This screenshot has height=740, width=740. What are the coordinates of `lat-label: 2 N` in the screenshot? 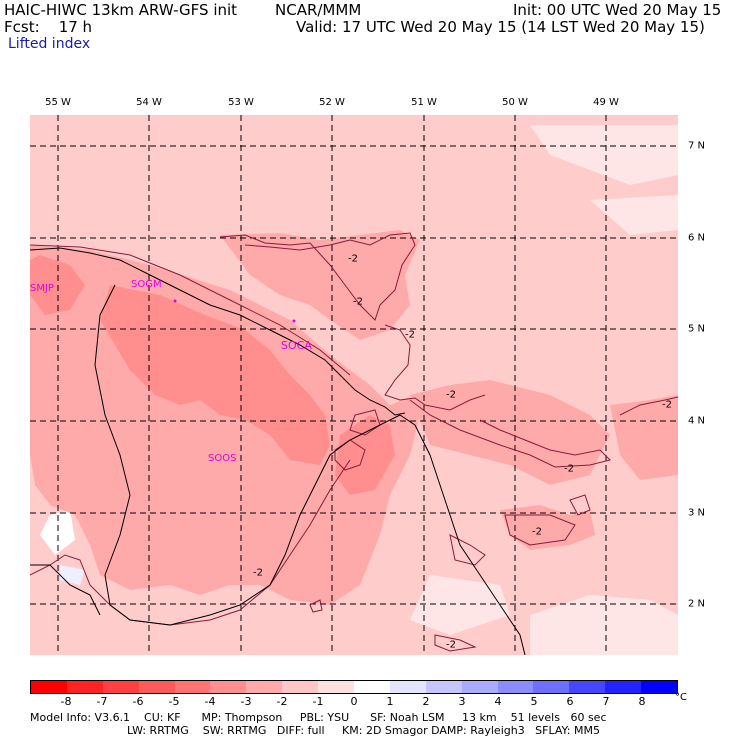 It's located at (697, 604).